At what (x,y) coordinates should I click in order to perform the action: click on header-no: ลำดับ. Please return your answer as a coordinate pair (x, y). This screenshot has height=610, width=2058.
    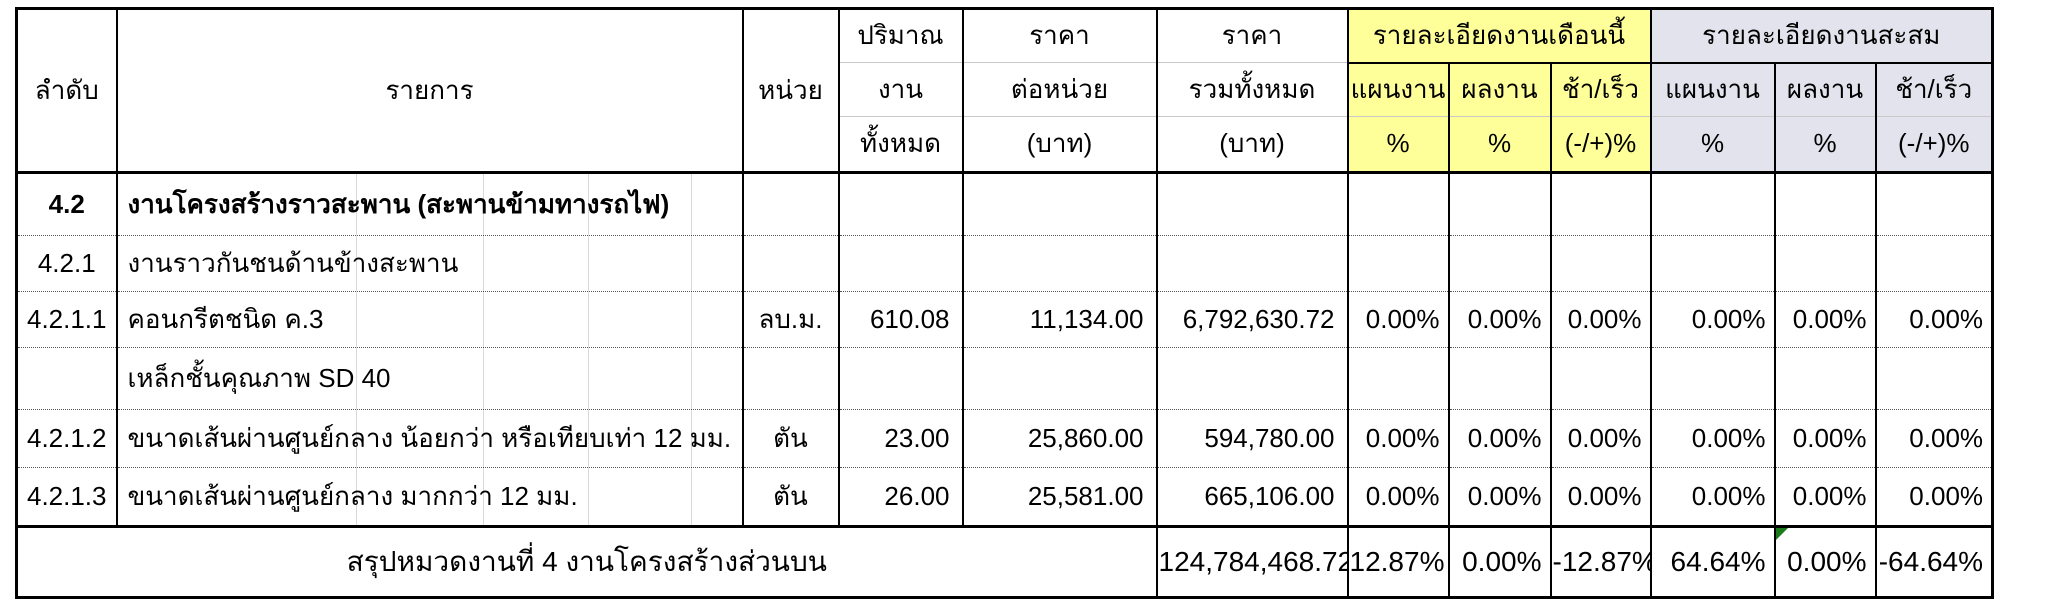
    Looking at the image, I should click on (66, 90).